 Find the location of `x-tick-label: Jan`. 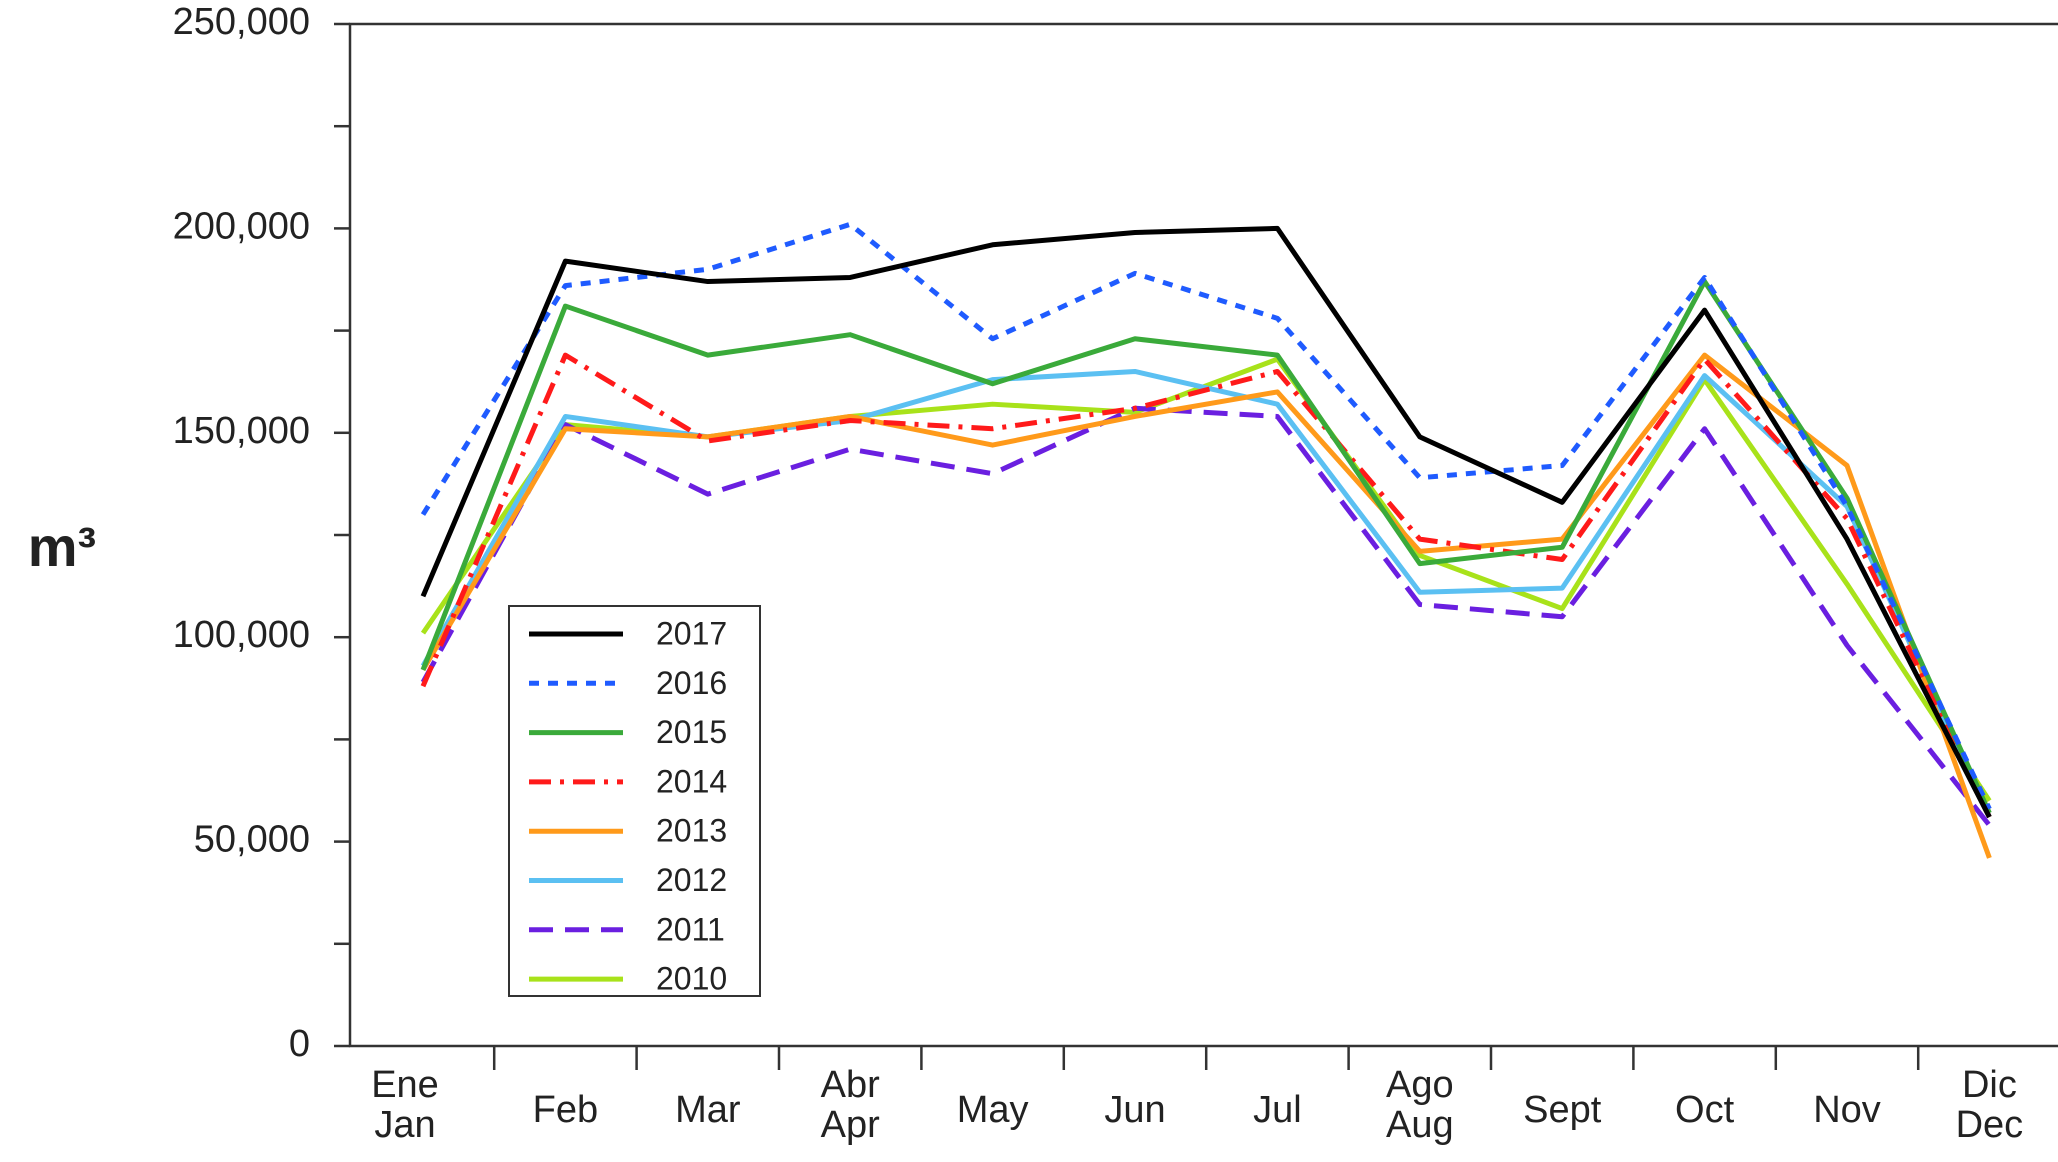

x-tick-label: Jan is located at coordinates (404, 1125).